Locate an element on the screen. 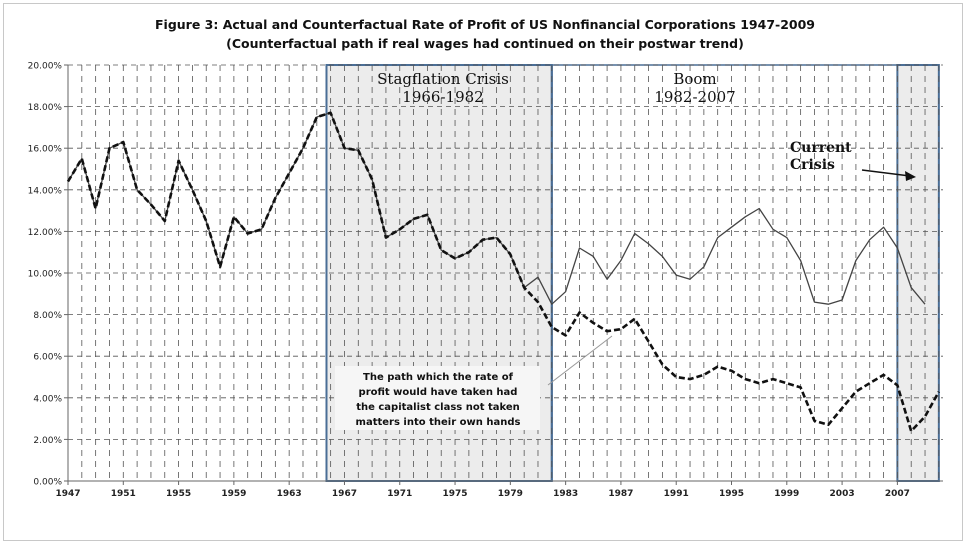 The width and height of the screenshot is (970, 546). x-tick-label: 2003 is located at coordinates (842, 494).